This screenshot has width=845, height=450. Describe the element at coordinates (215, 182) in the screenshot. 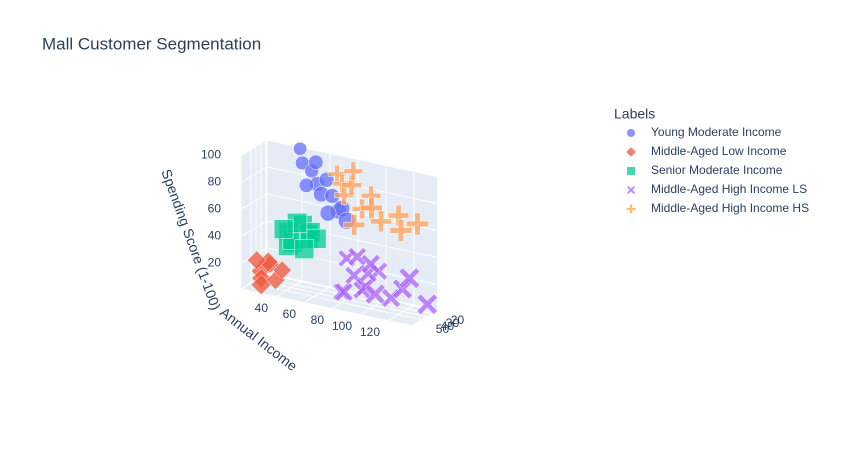

I see `z-tick-label: 80` at that location.